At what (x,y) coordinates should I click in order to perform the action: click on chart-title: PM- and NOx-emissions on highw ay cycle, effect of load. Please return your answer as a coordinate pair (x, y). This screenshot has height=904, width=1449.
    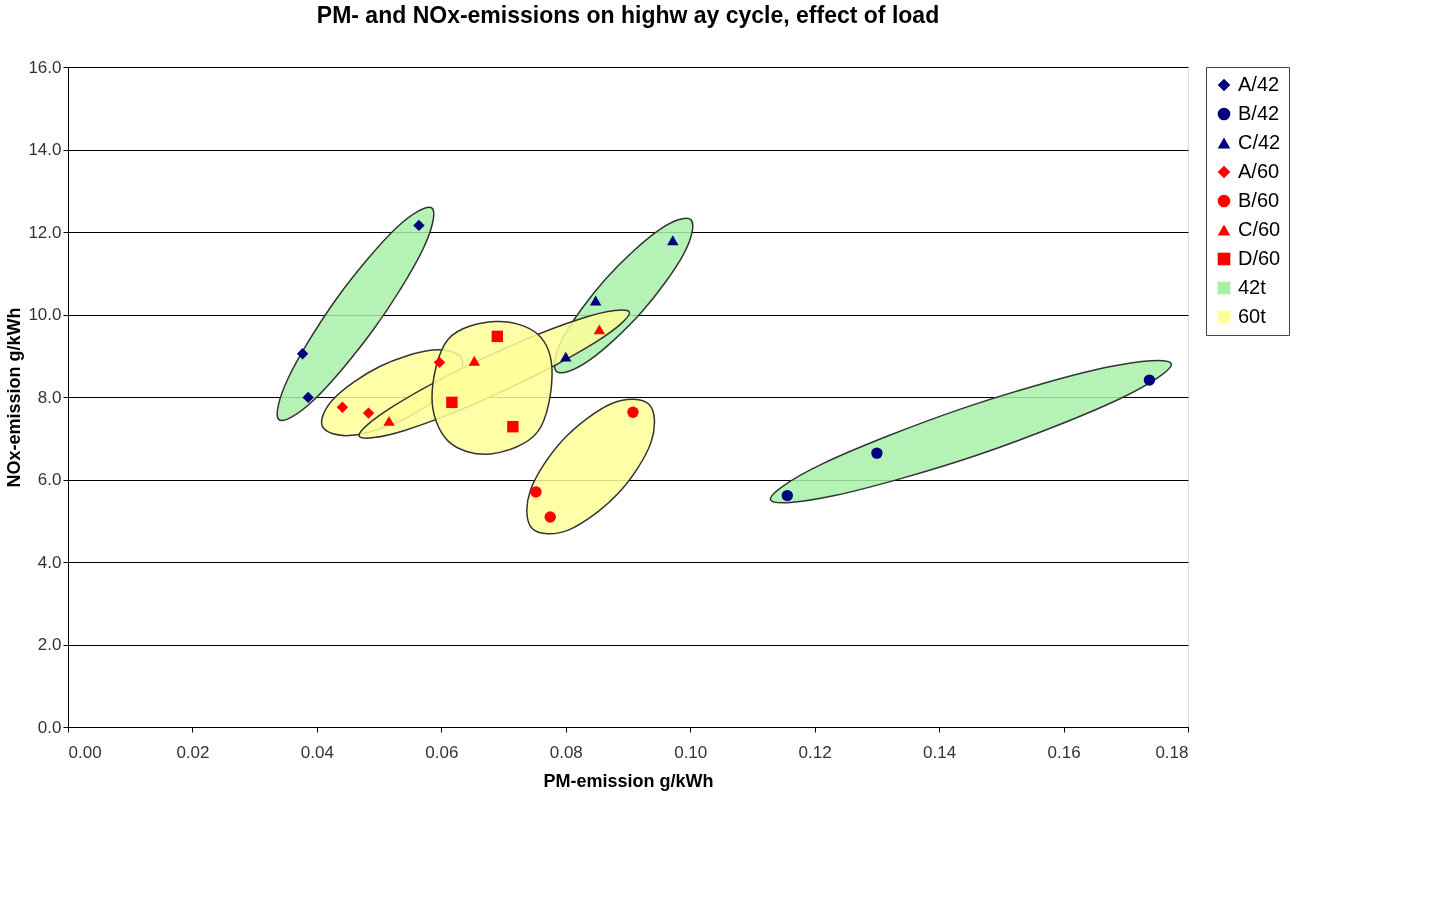
    Looking at the image, I should click on (628, 15).